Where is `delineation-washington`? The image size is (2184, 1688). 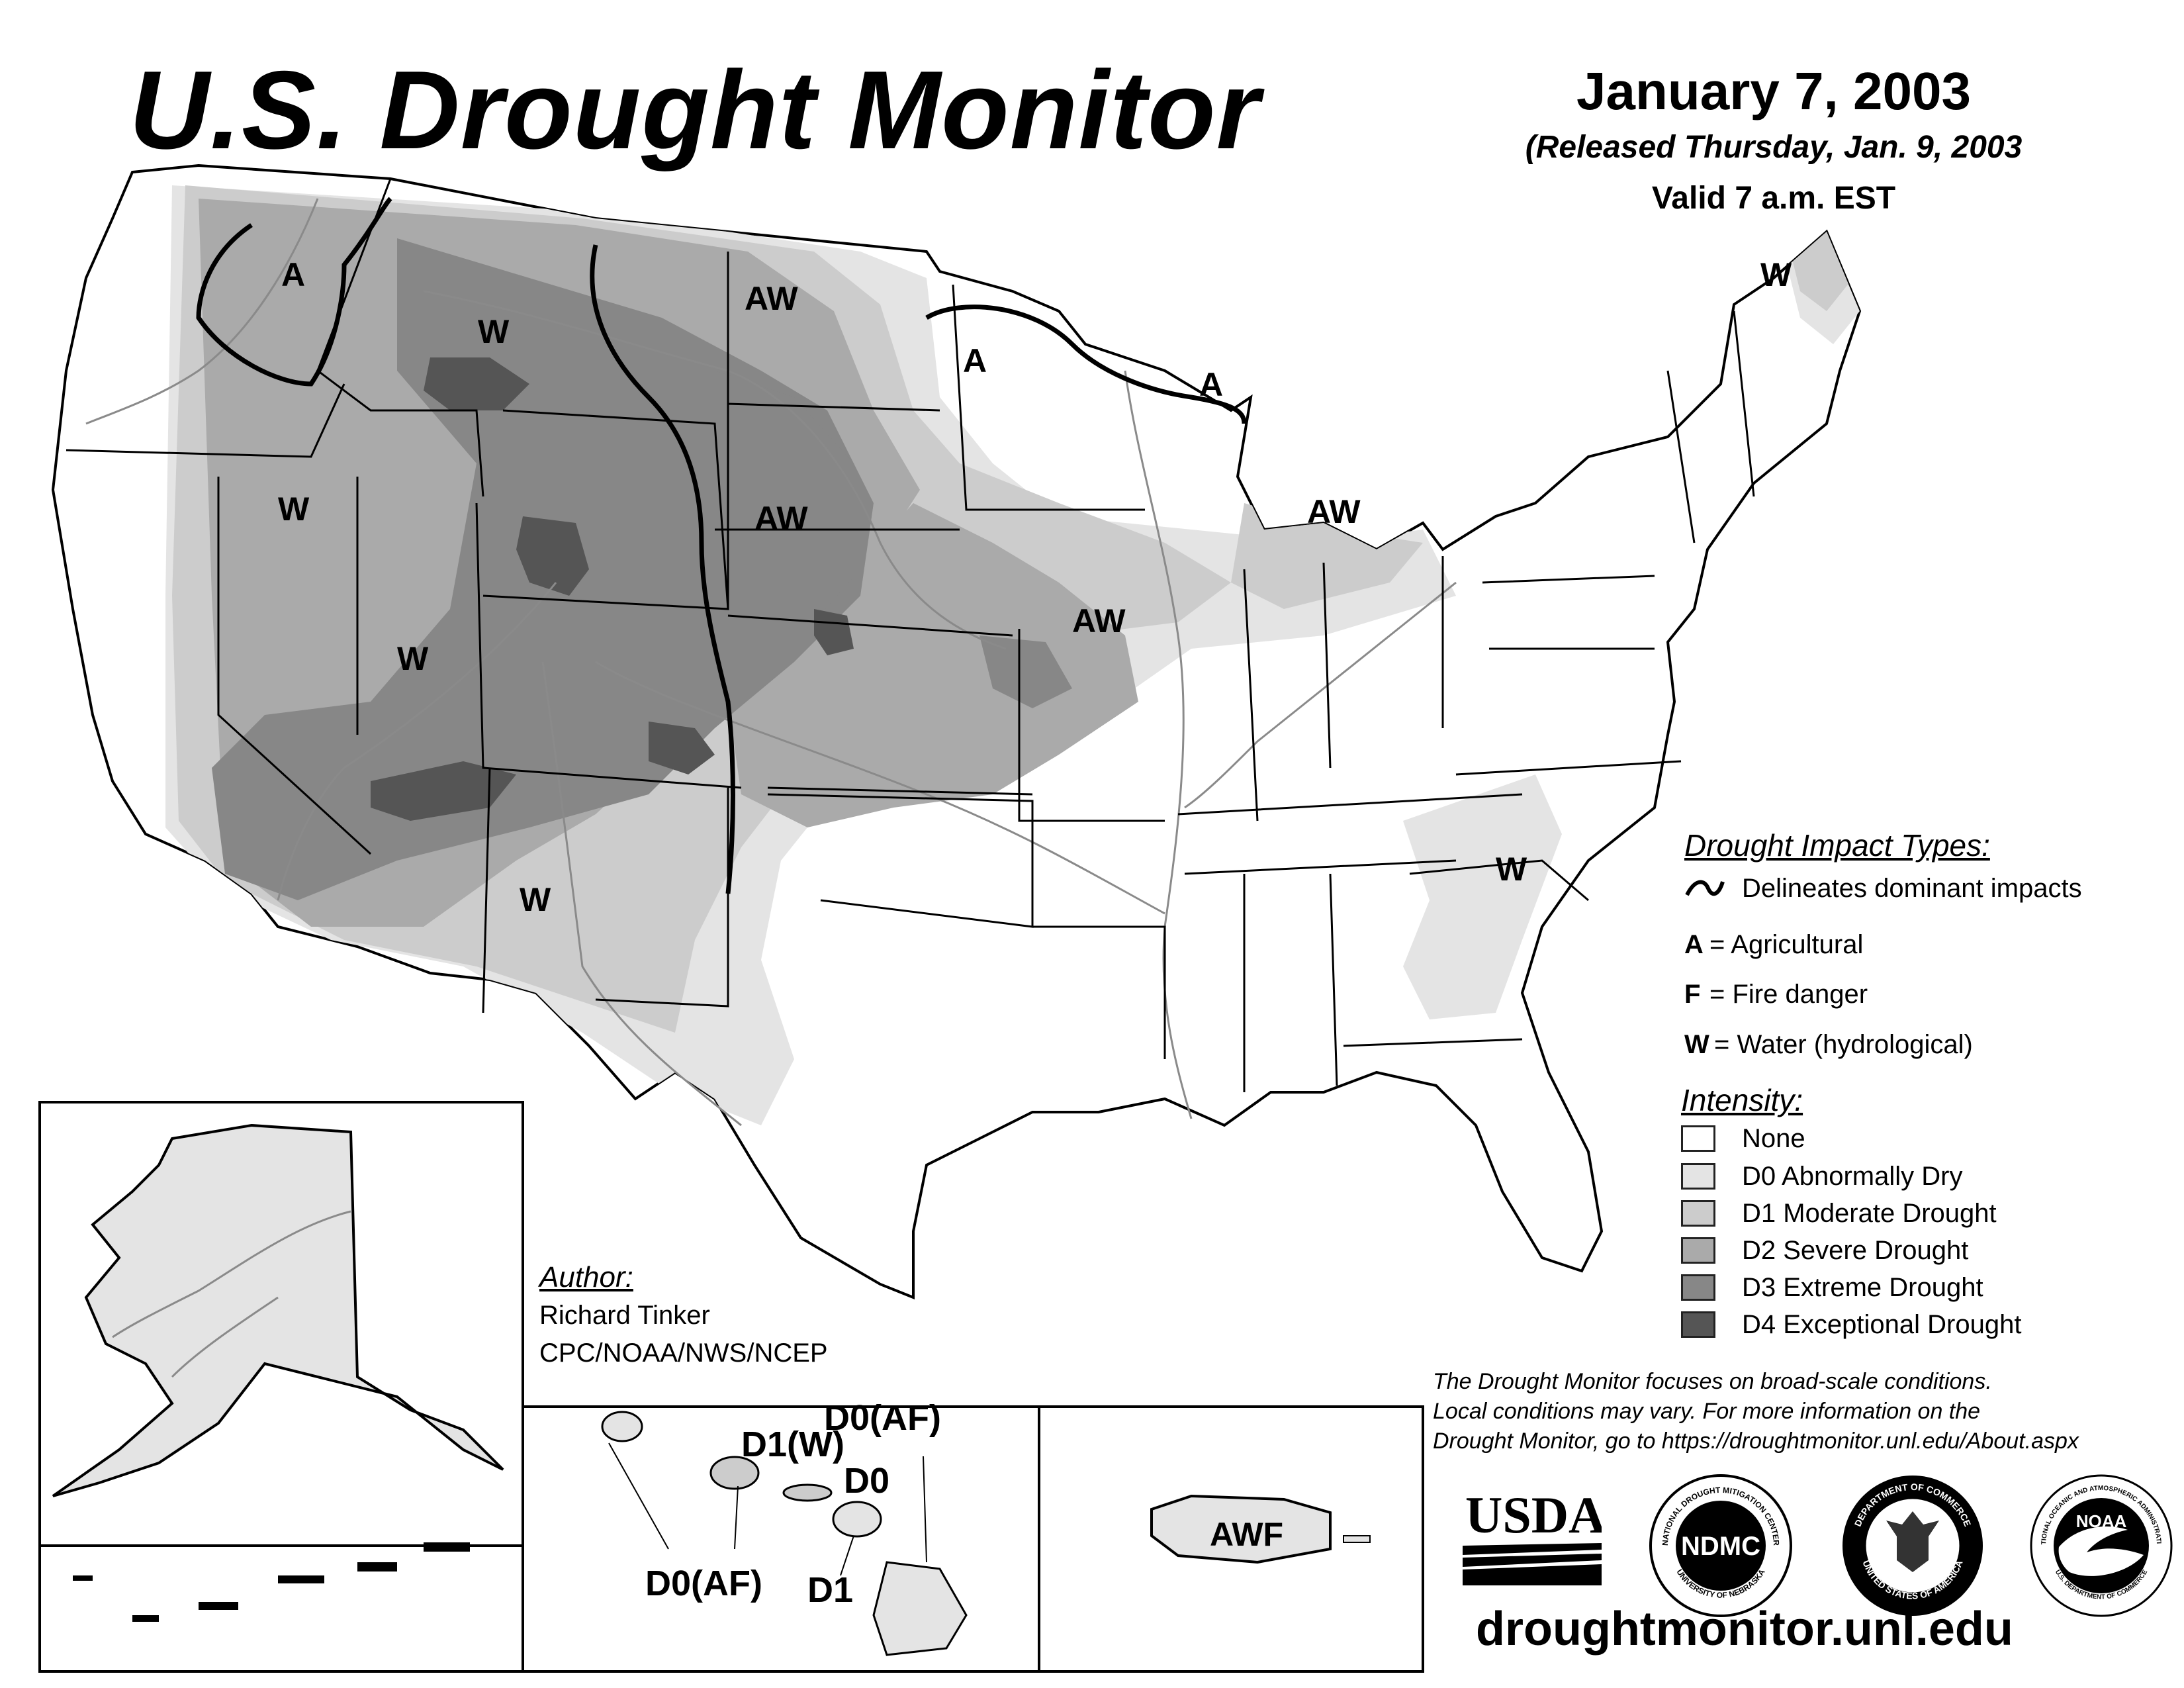 delineation-washington is located at coordinates (294, 292).